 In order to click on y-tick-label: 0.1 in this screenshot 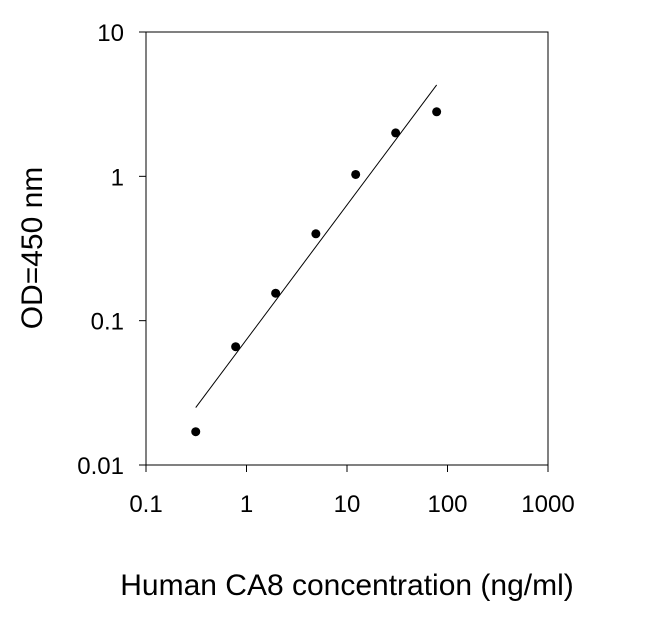, I will do `click(107, 322)`.